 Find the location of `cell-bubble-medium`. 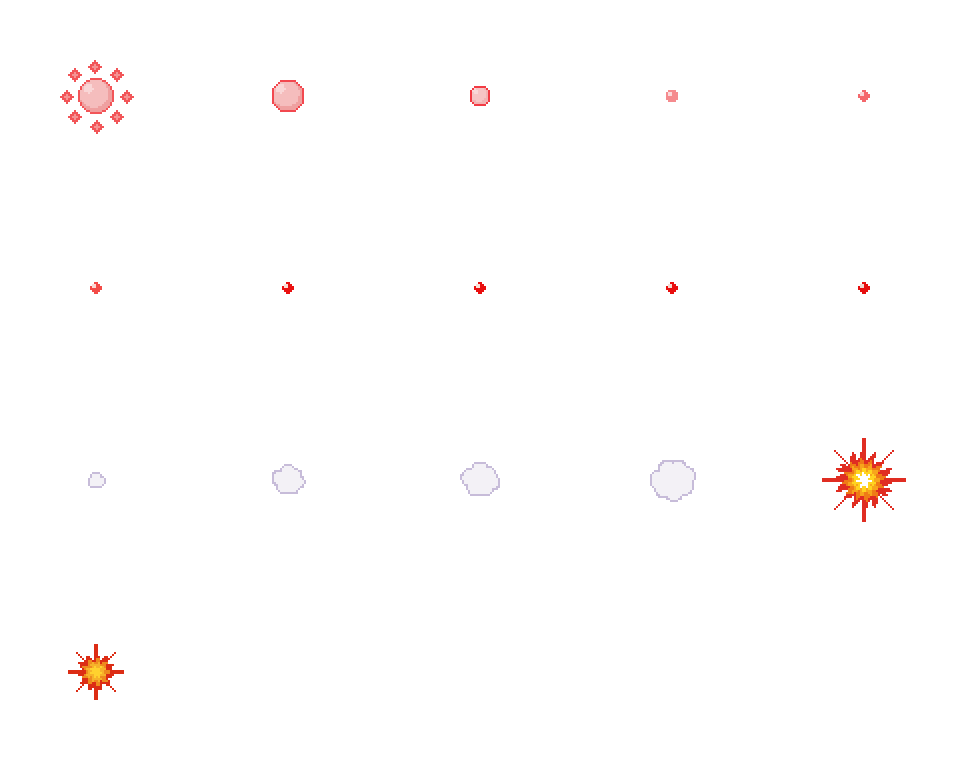

cell-bubble-medium is located at coordinates (480, 96).